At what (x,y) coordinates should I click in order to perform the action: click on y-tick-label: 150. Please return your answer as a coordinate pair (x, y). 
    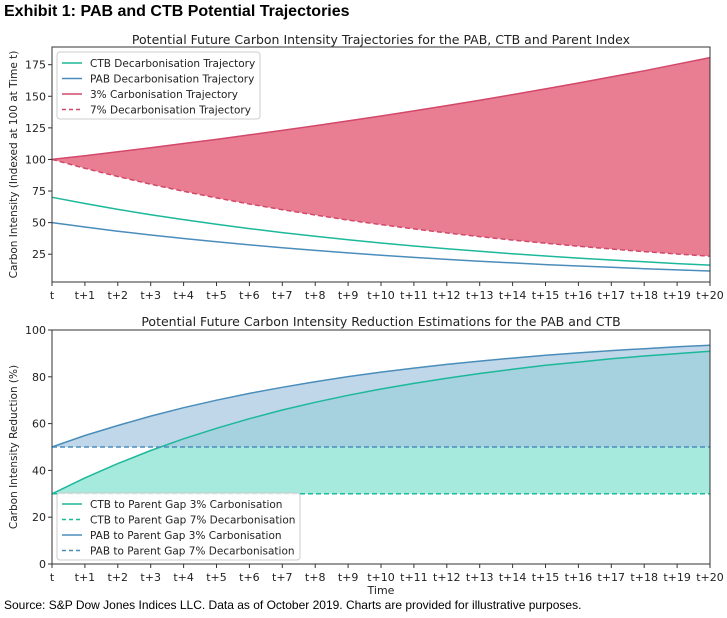
    Looking at the image, I should click on (35, 96).